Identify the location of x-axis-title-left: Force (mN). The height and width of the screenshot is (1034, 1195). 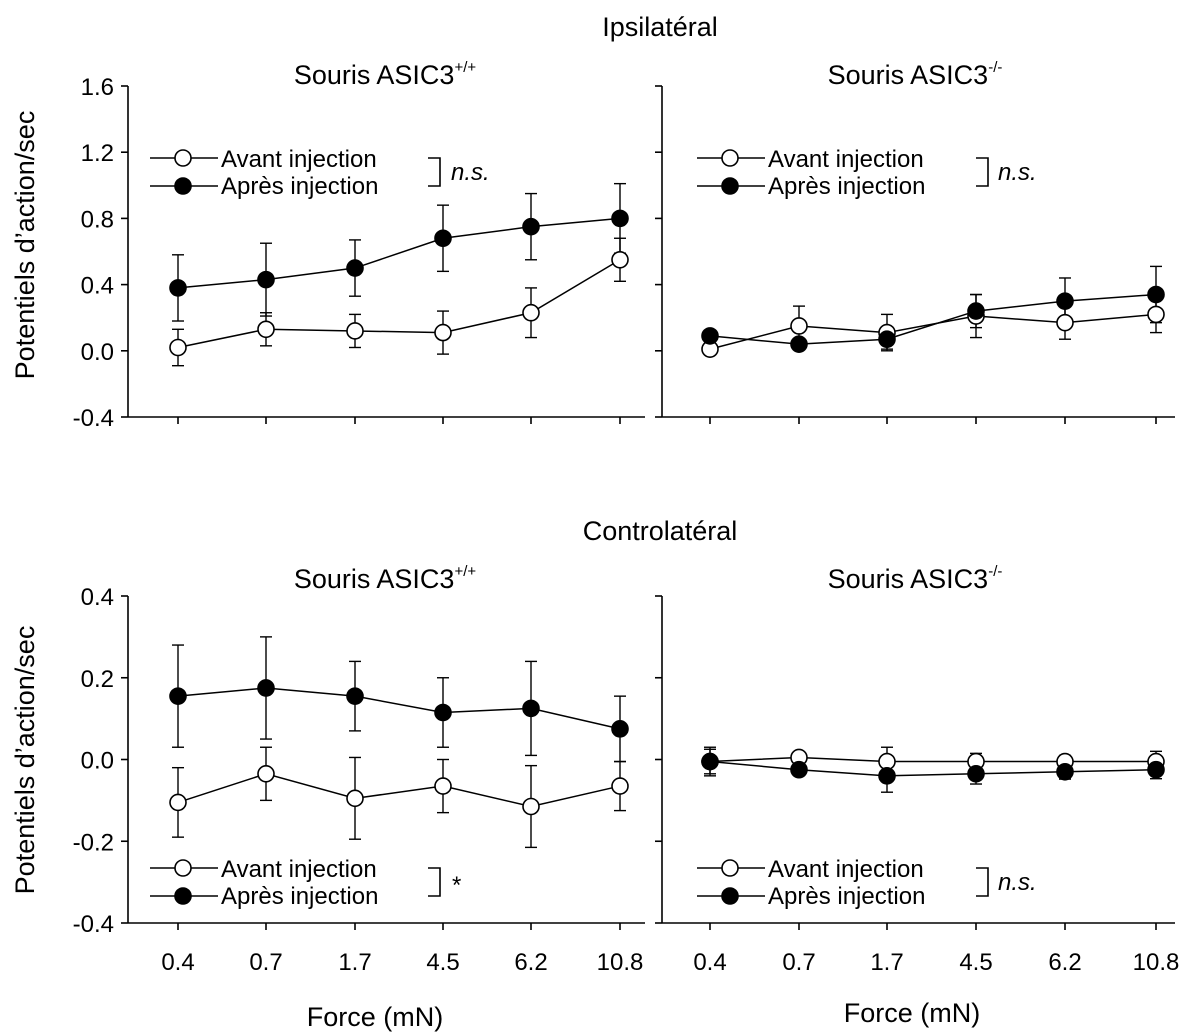
(375, 1017).